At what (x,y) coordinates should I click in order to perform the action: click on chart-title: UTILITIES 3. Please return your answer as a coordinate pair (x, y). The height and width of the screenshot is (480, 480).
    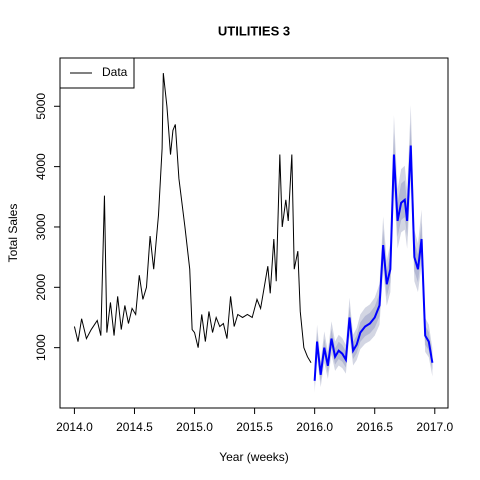
    Looking at the image, I should click on (254, 30).